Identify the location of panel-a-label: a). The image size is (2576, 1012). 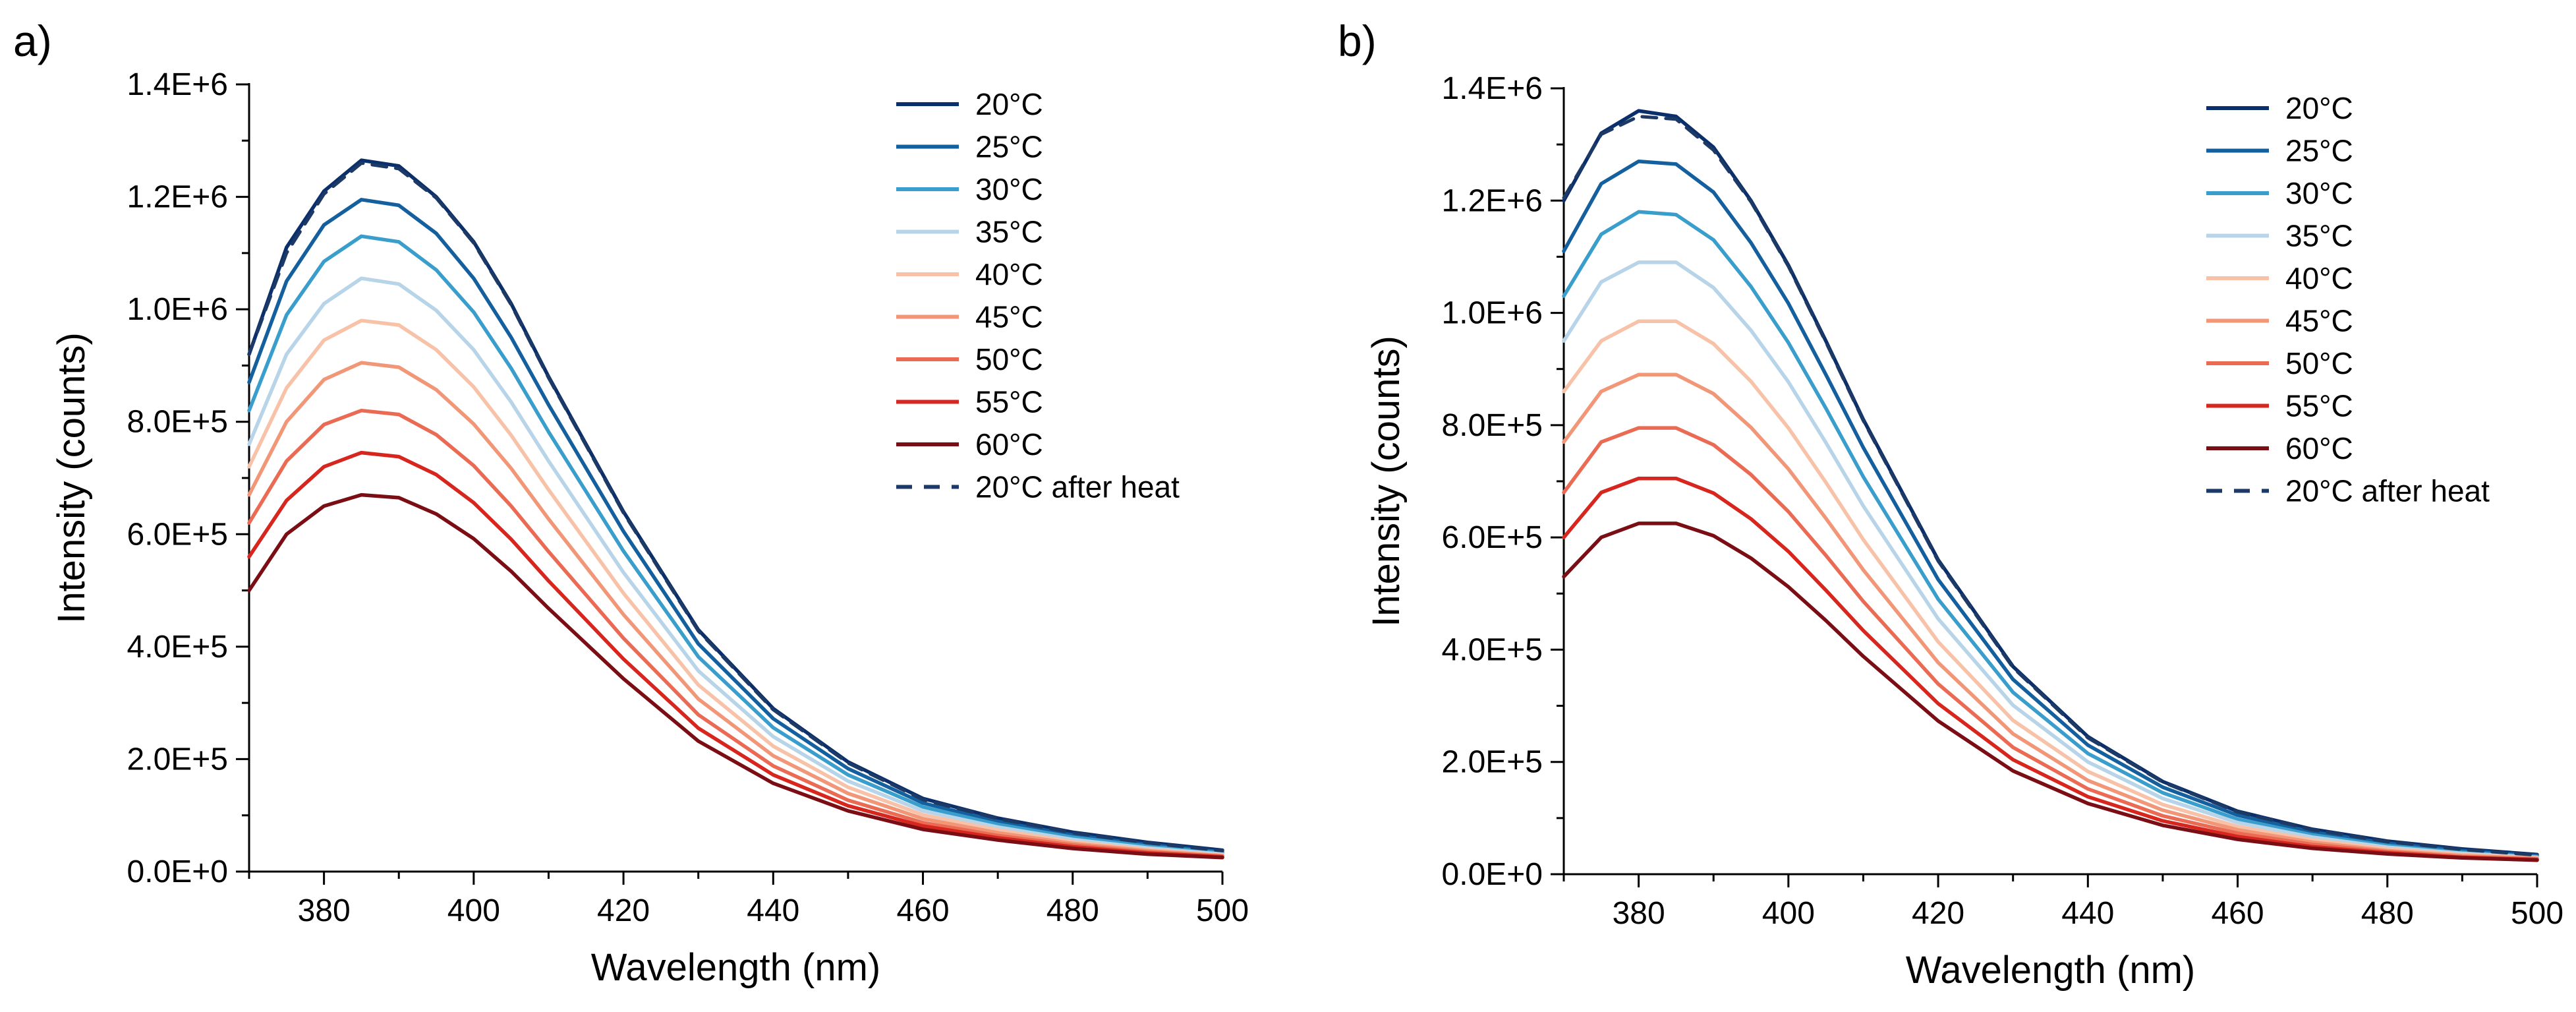
(32, 40).